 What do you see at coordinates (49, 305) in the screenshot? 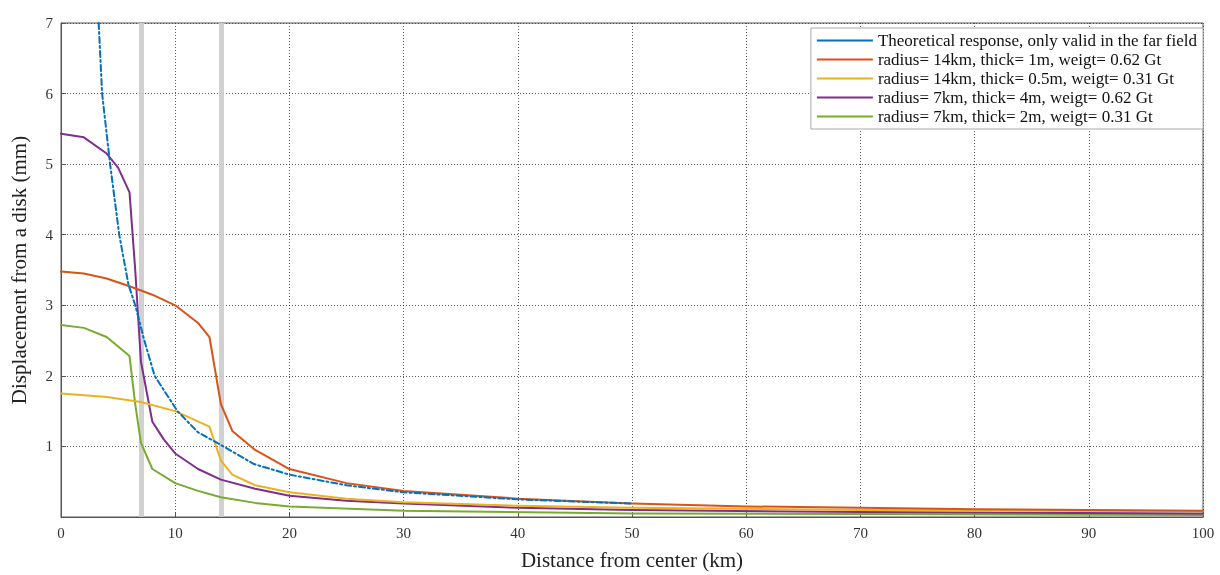
I see `y-tick-label: 3` at bounding box center [49, 305].